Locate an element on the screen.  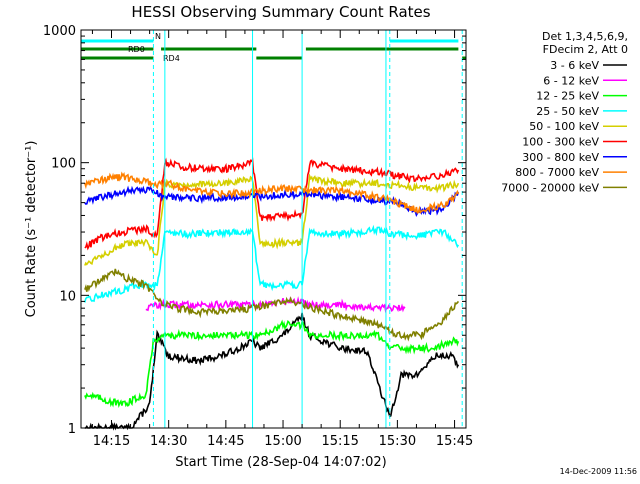
x-tick-label-4: 15:15 is located at coordinates (339, 441).